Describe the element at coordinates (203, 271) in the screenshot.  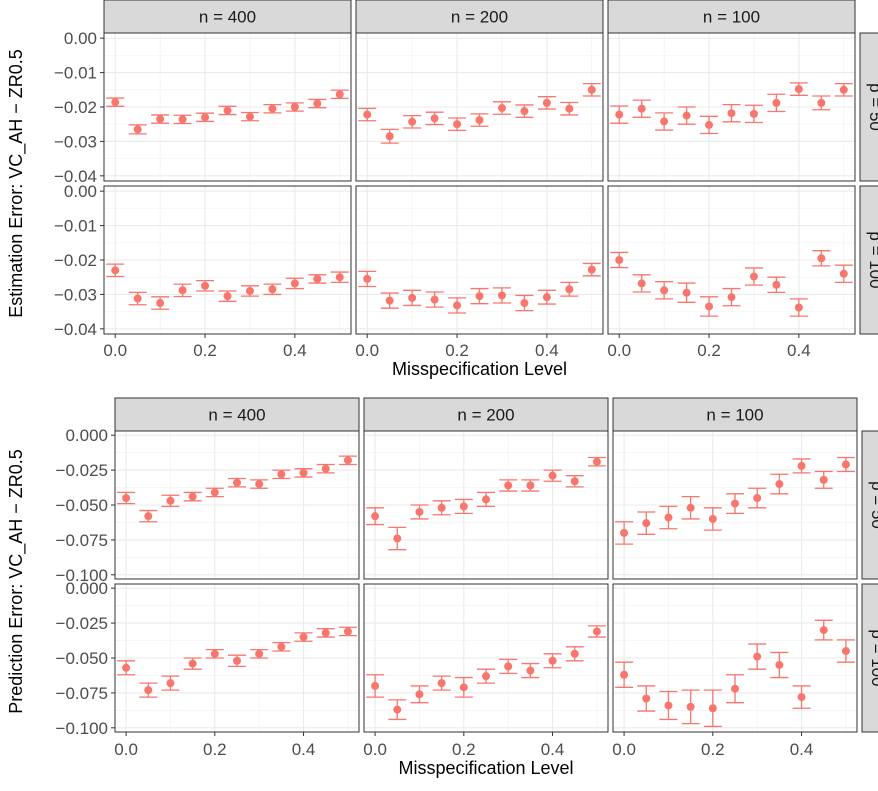
I see `panel: 0.00 −0.01 −0.02 −0.03 −0.04 0.0 0.2 0.4` at that location.